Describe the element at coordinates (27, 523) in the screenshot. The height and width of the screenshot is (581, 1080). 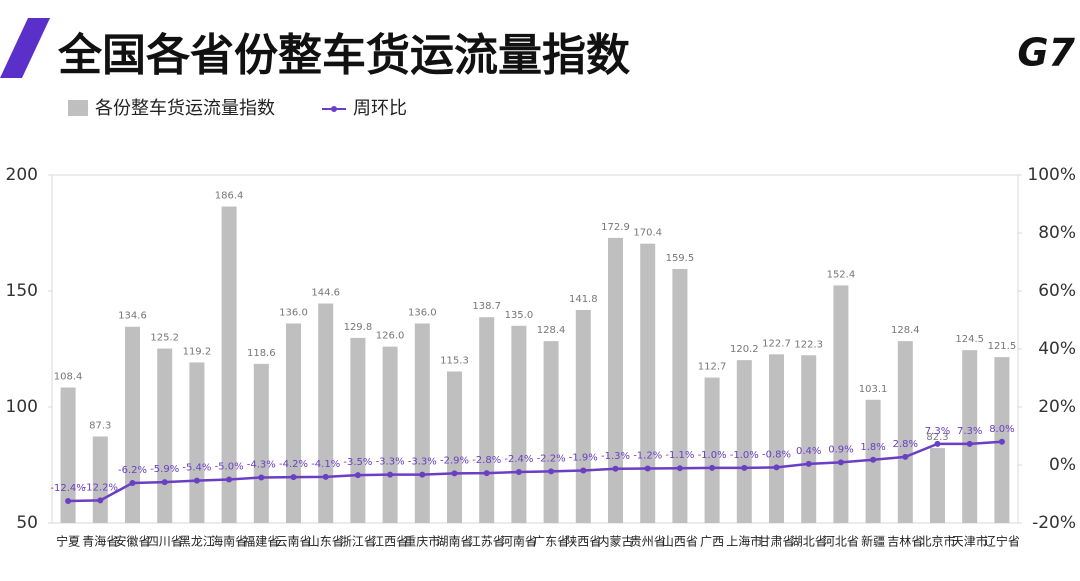
I see `y-tick-label: 50` at that location.